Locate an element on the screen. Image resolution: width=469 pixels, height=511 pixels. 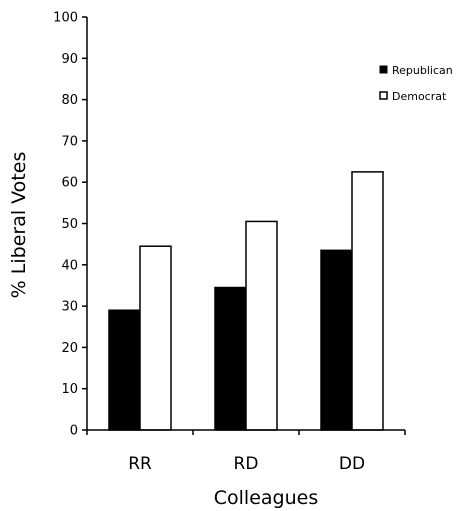
y-tick-label: 100 is located at coordinates (65, 18).